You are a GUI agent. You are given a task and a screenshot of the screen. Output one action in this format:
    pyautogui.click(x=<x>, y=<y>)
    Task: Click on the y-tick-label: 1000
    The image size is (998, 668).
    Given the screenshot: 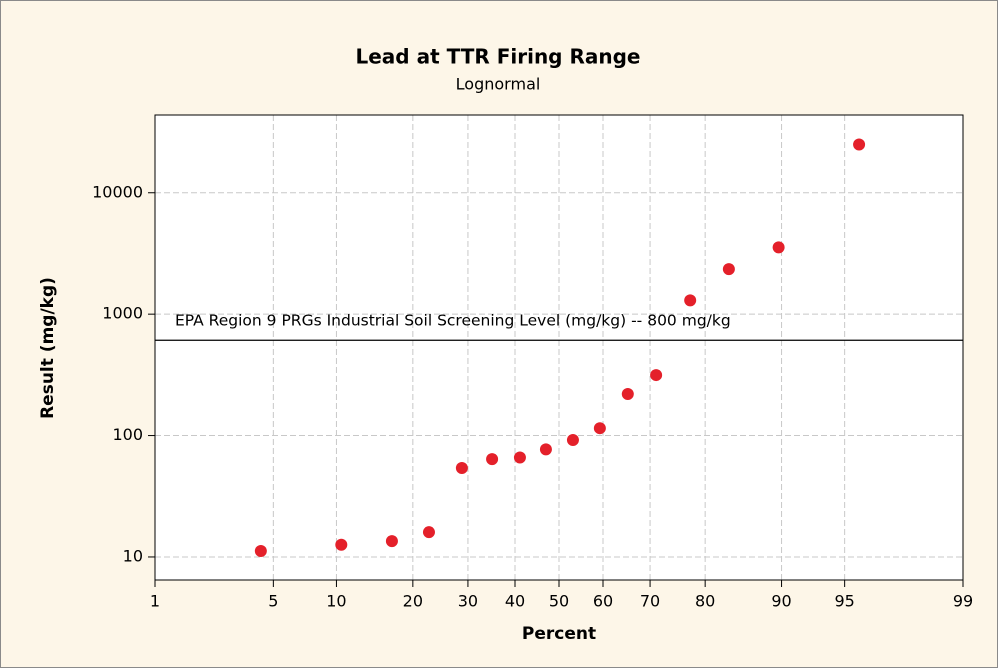 What is the action you would take?
    pyautogui.click(x=122, y=313)
    